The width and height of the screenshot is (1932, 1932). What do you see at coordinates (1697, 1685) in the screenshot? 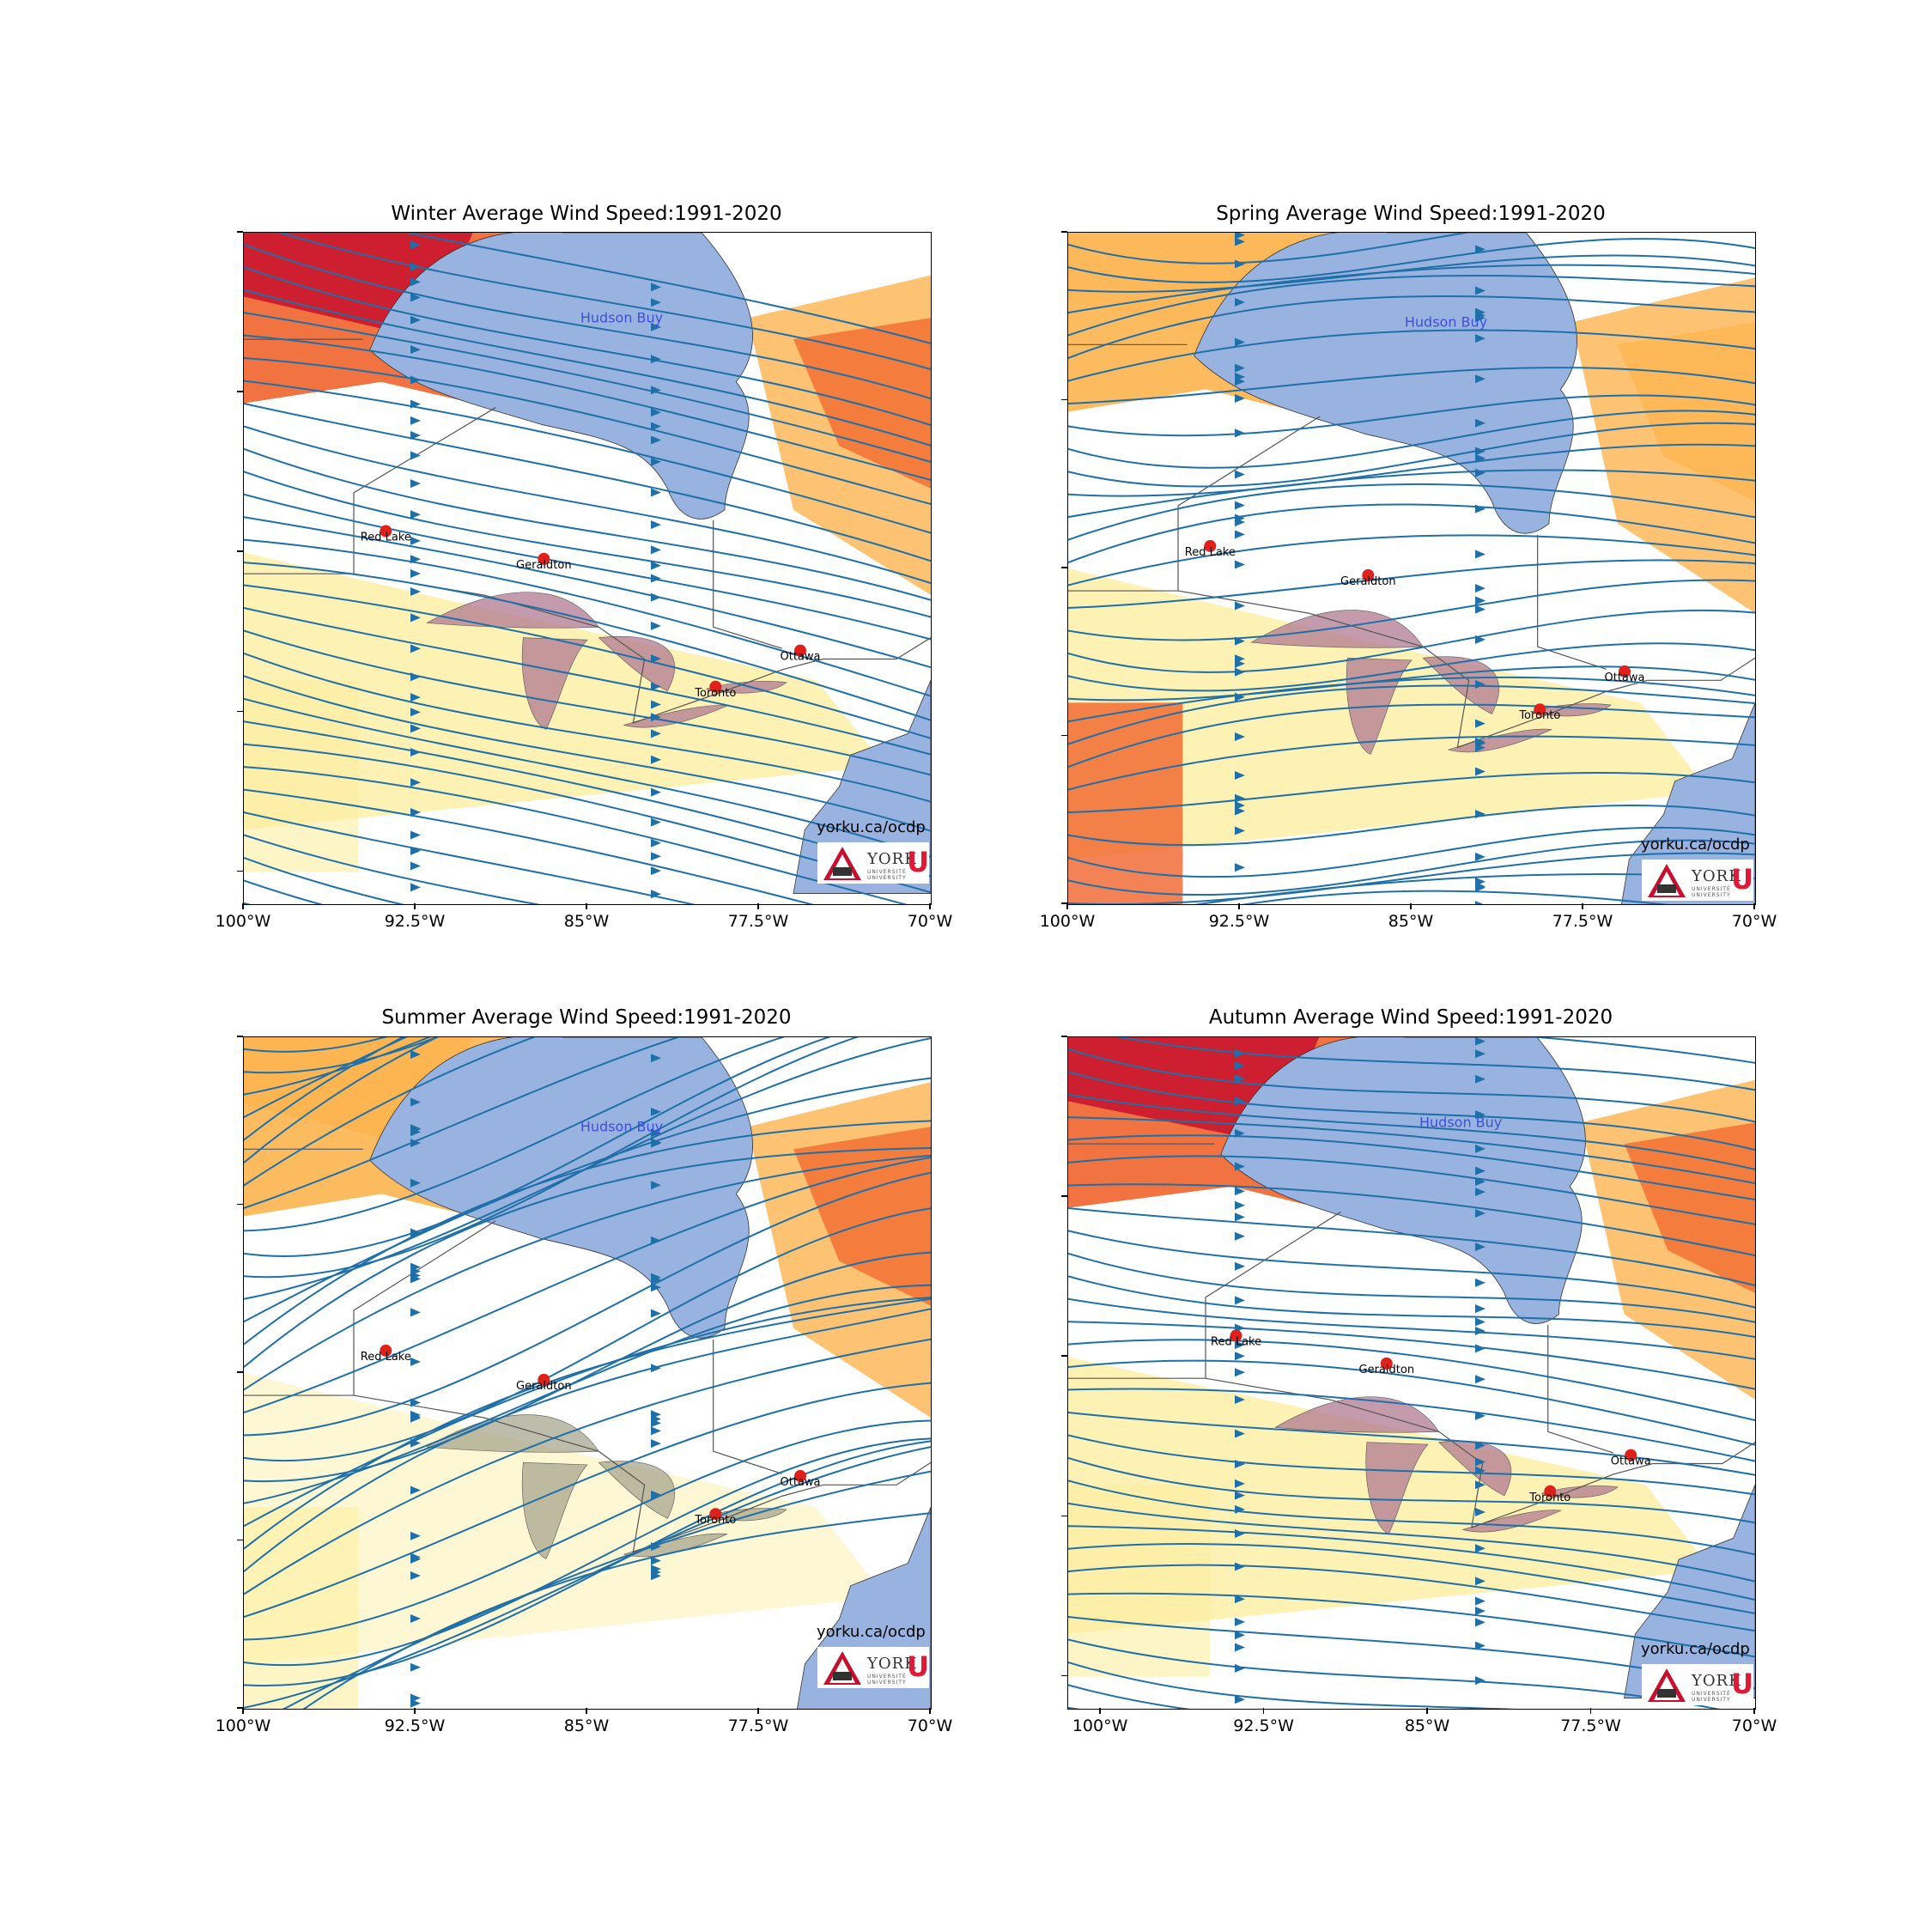
I see `york-university-logo: YORK U UNIVERSITÉ UNIVERSITY` at bounding box center [1697, 1685].